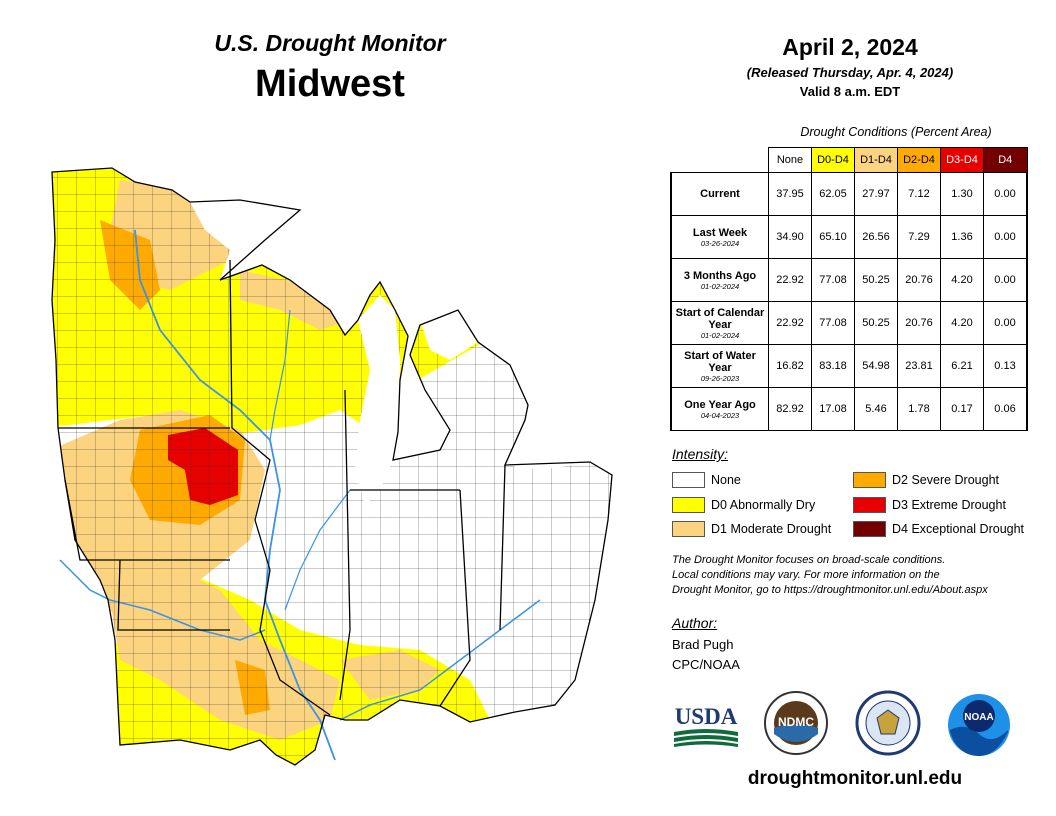 The image size is (1056, 816). What do you see at coordinates (235, 495) in the screenshot?
I see `mississippi-river` at bounding box center [235, 495].